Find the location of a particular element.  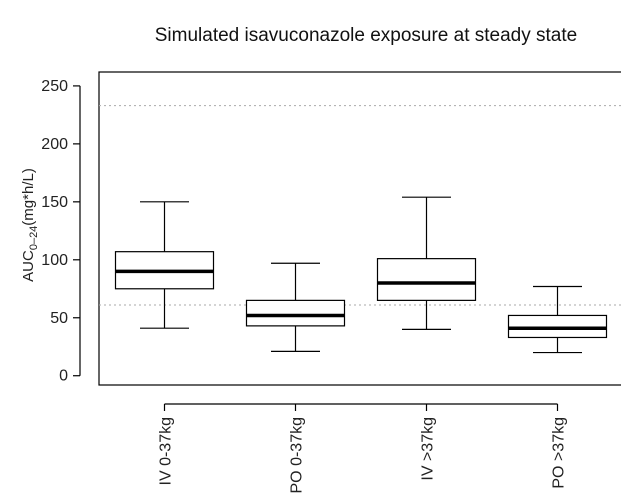

y-tick-label-250: 250 is located at coordinates (54, 86).